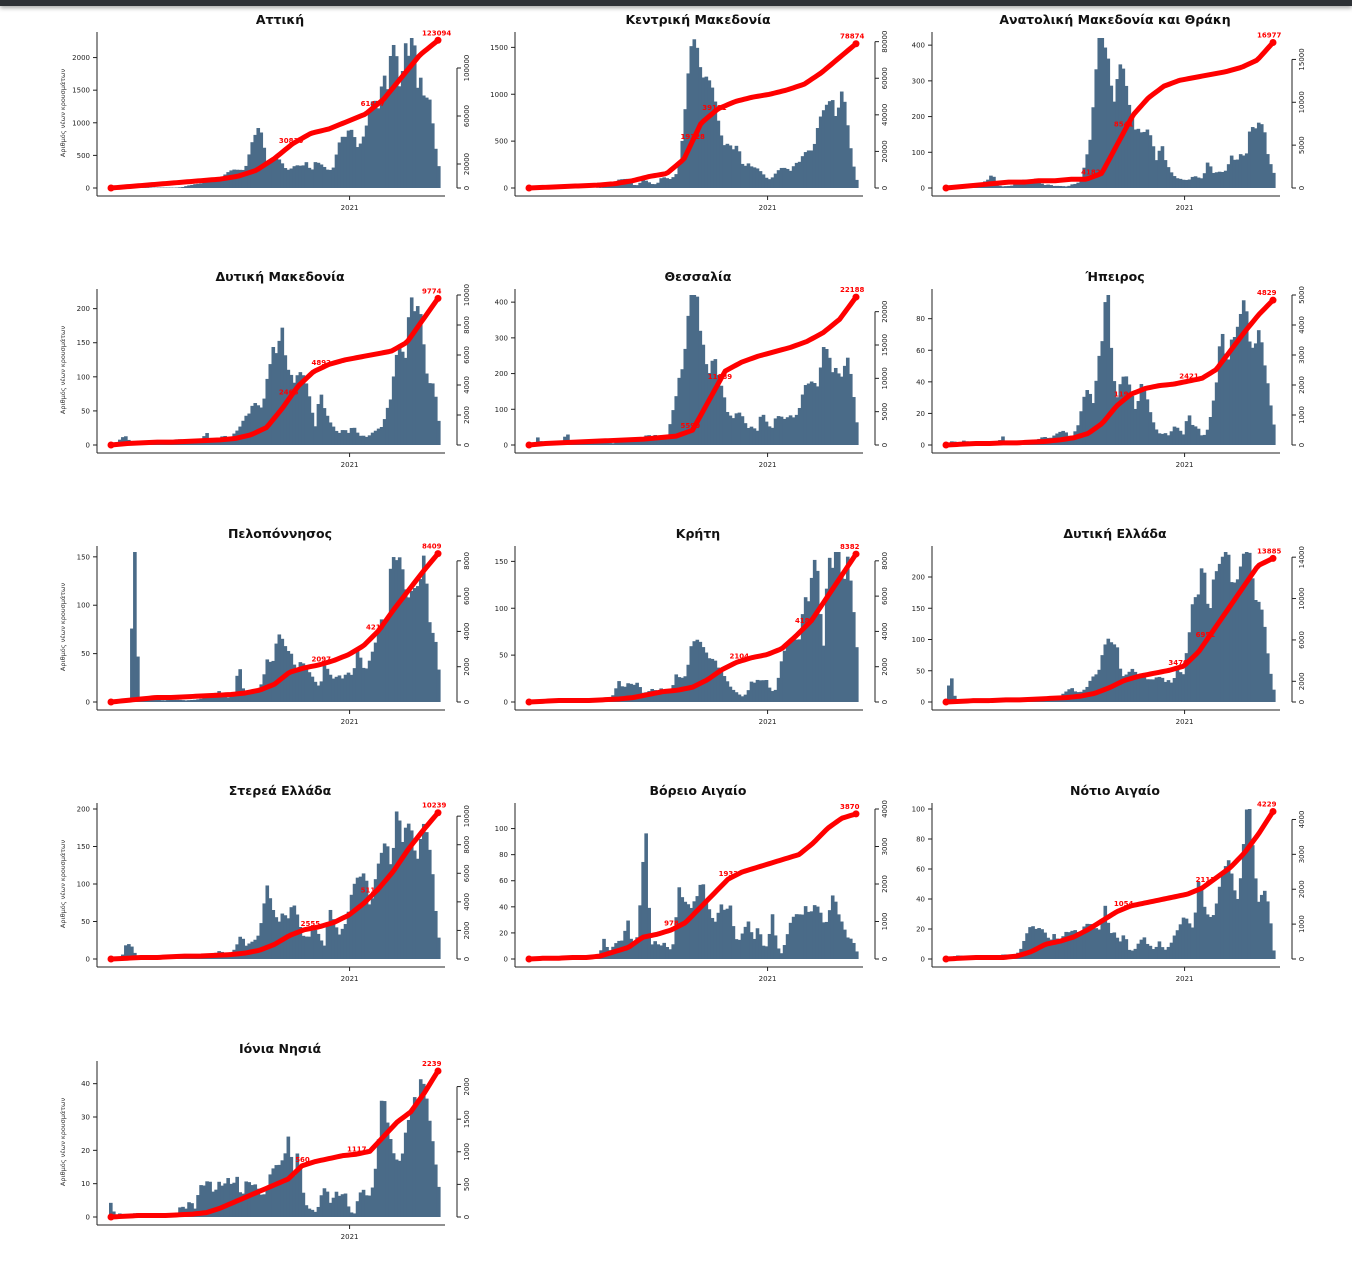  What do you see at coordinates (280, 276) in the screenshot?
I see `chart-title: Δυτική Μακεδονία` at bounding box center [280, 276].